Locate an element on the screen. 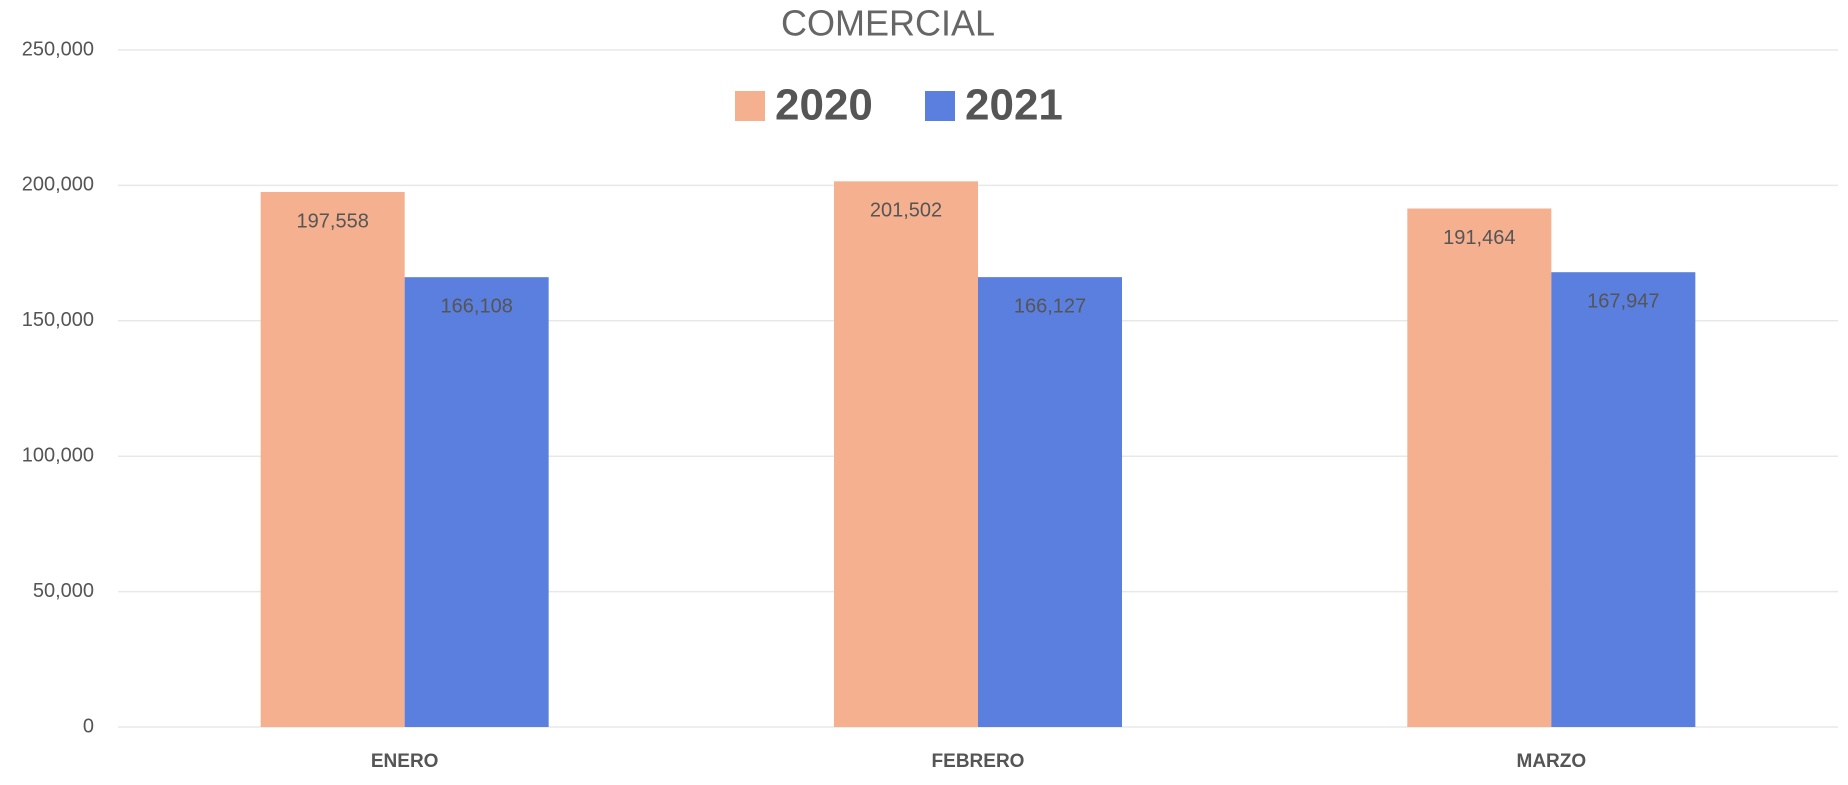 The image size is (1848, 785). data-label: 166,127 is located at coordinates (1050, 306).